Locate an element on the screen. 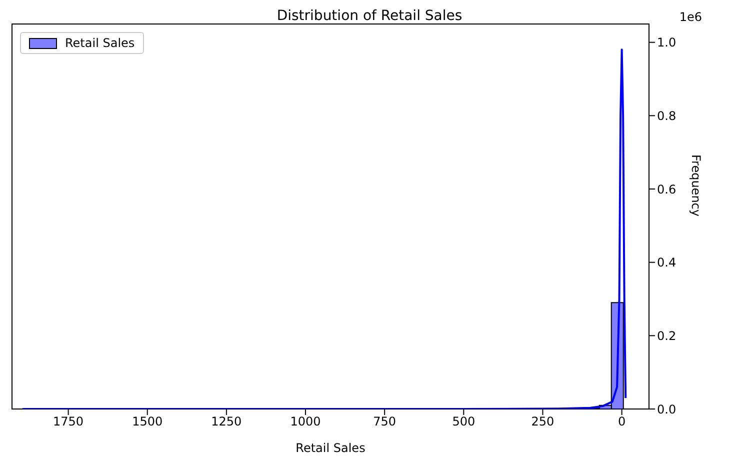 The width and height of the screenshot is (739, 475). x-tick-label: 1250 is located at coordinates (226, 421).